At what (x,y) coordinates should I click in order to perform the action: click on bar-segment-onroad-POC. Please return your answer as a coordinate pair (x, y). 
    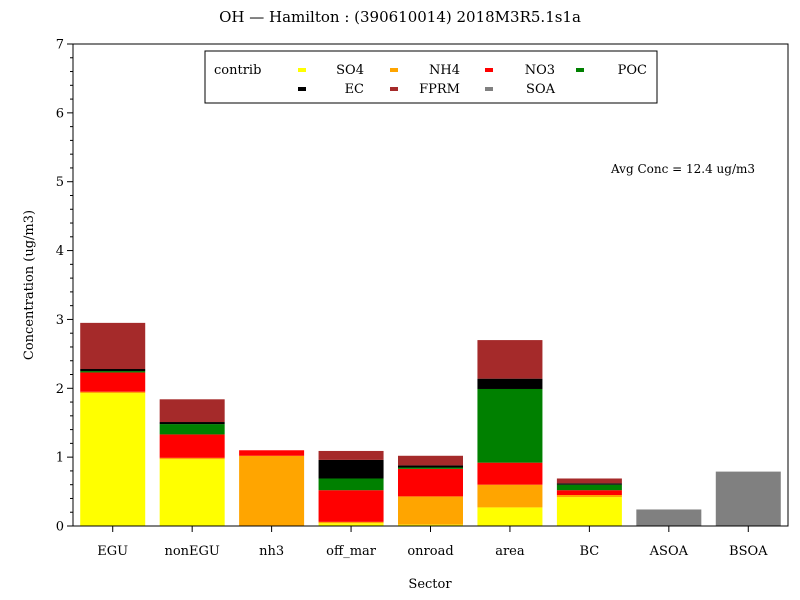
    Looking at the image, I should click on (430, 468).